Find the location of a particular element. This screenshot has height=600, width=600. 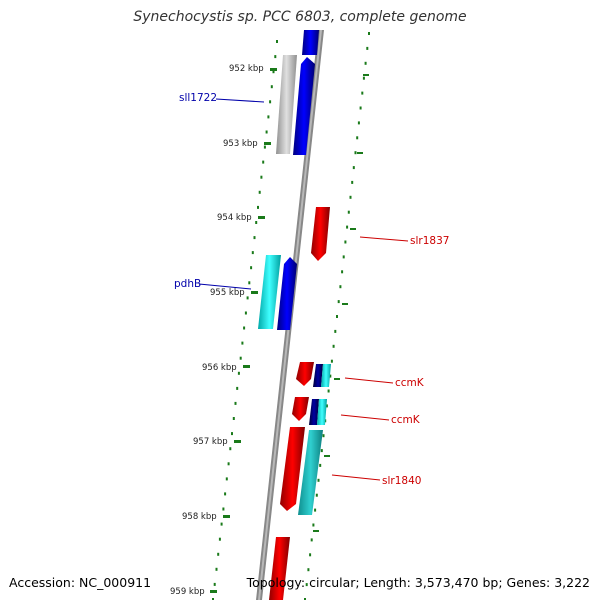

tick-label: 959 kbp is located at coordinates (187, 592).